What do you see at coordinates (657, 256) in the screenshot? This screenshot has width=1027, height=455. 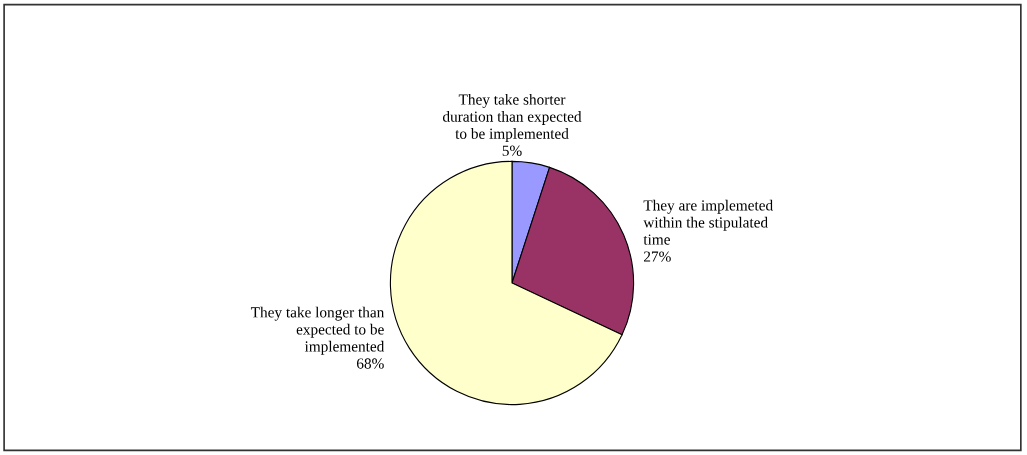 I see `data-label: 27%` at bounding box center [657, 256].